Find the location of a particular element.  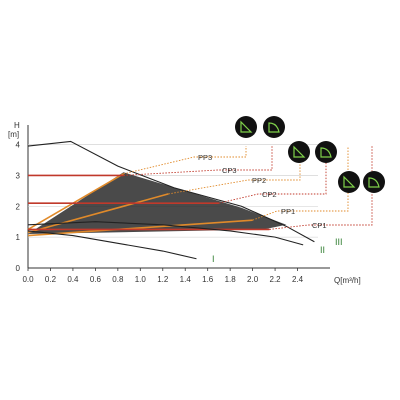

callout-label-pp3: PP3 is located at coordinates (205, 157).